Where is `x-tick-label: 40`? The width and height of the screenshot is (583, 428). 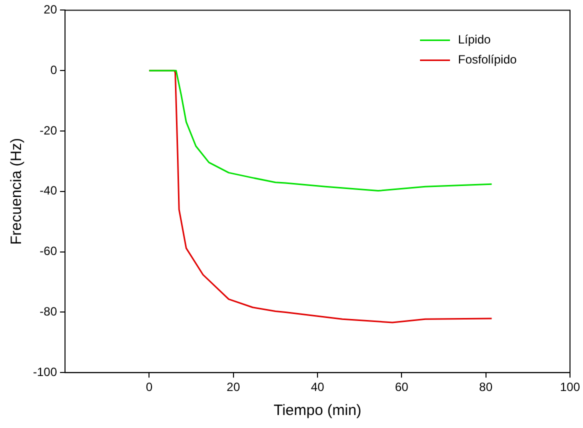
x-tick-label: 40 is located at coordinates (317, 387).